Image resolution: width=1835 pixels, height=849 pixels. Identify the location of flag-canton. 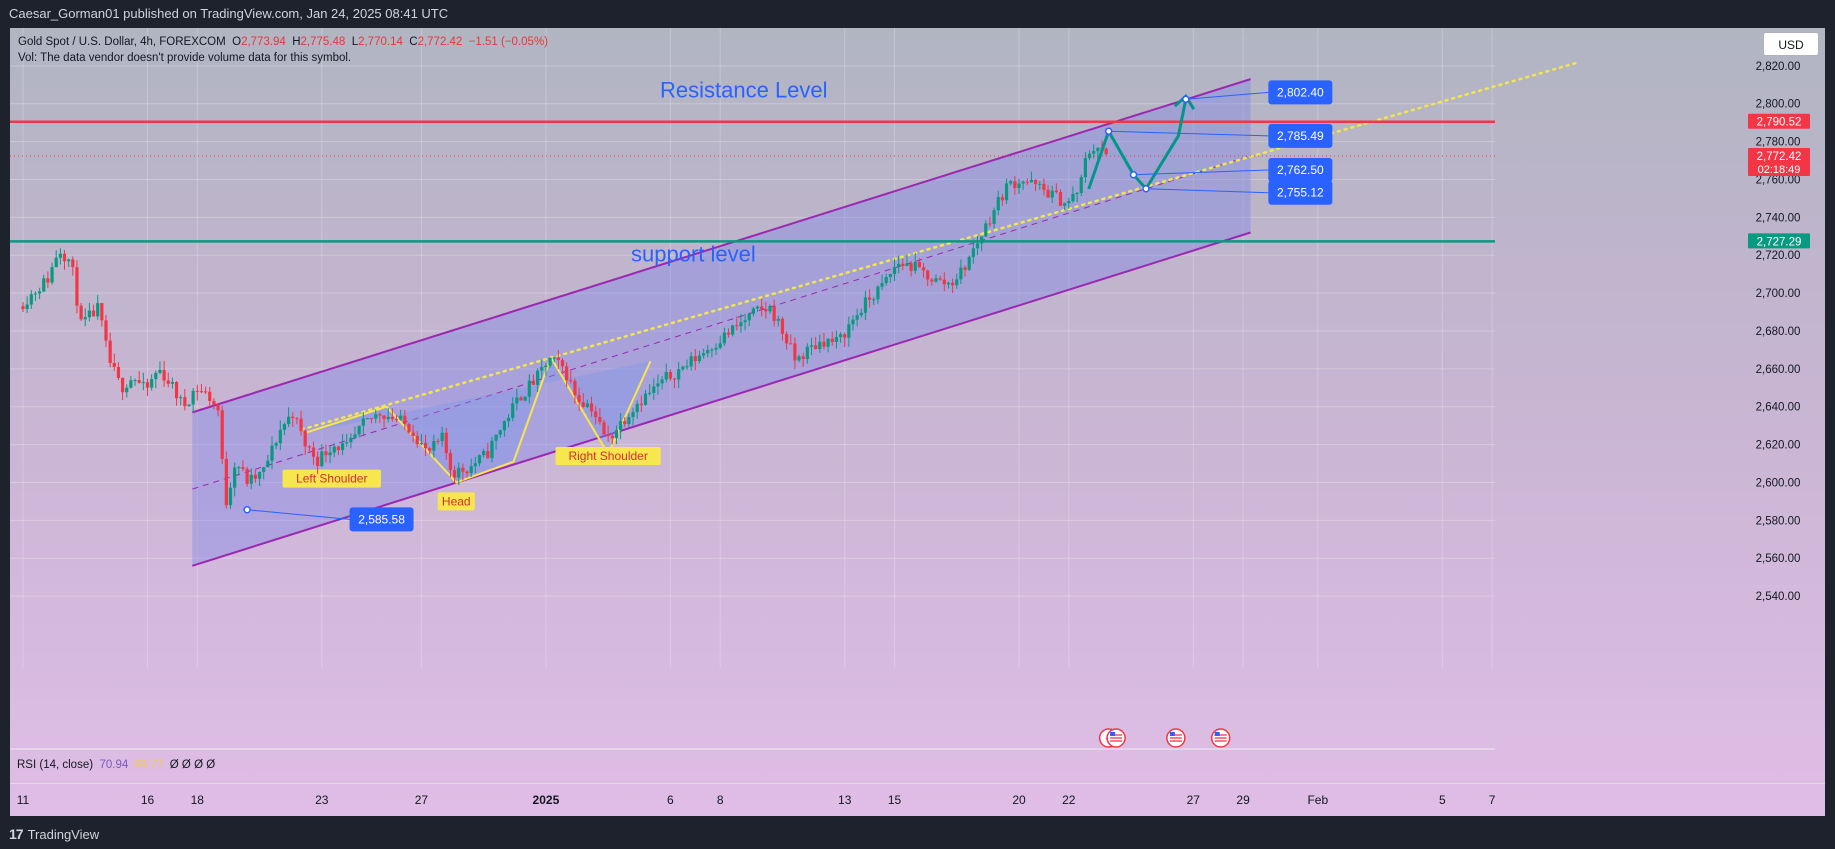
(1172, 734).